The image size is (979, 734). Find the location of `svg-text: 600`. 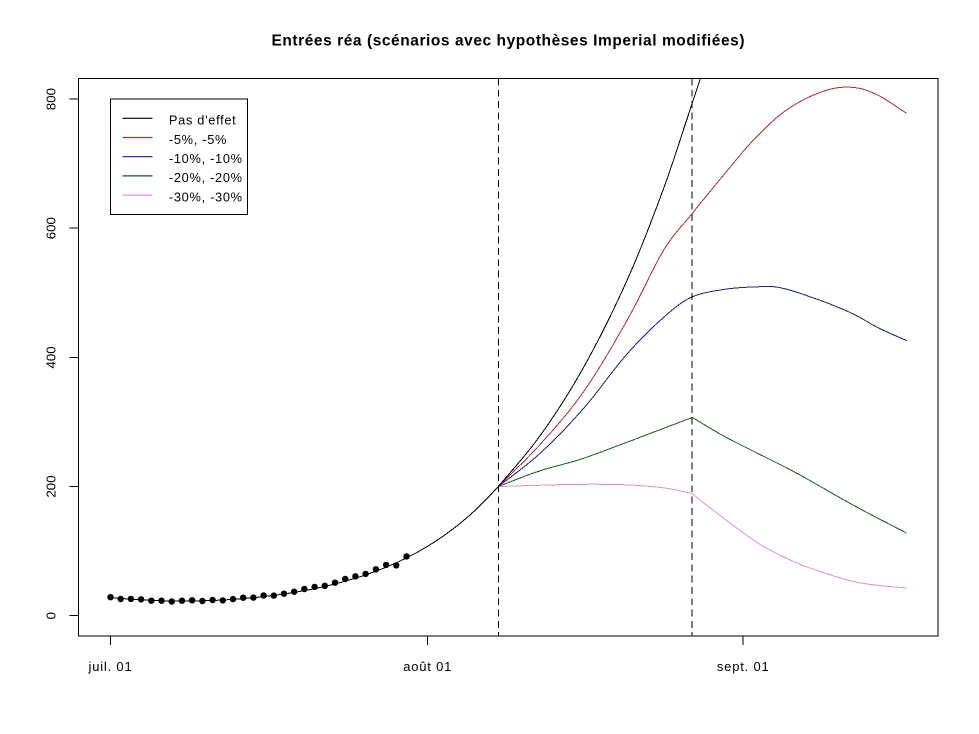

svg-text: 600 is located at coordinates (51, 228).